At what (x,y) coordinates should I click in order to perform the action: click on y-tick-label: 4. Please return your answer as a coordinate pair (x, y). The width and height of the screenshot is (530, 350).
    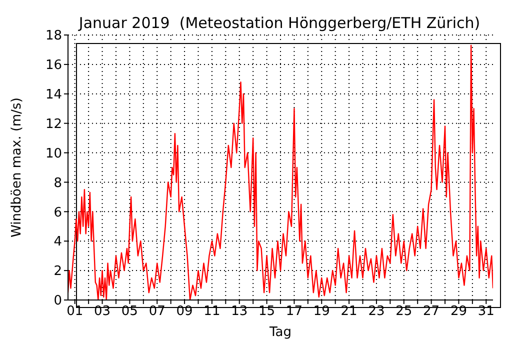
    Looking at the image, I should click on (58, 242).